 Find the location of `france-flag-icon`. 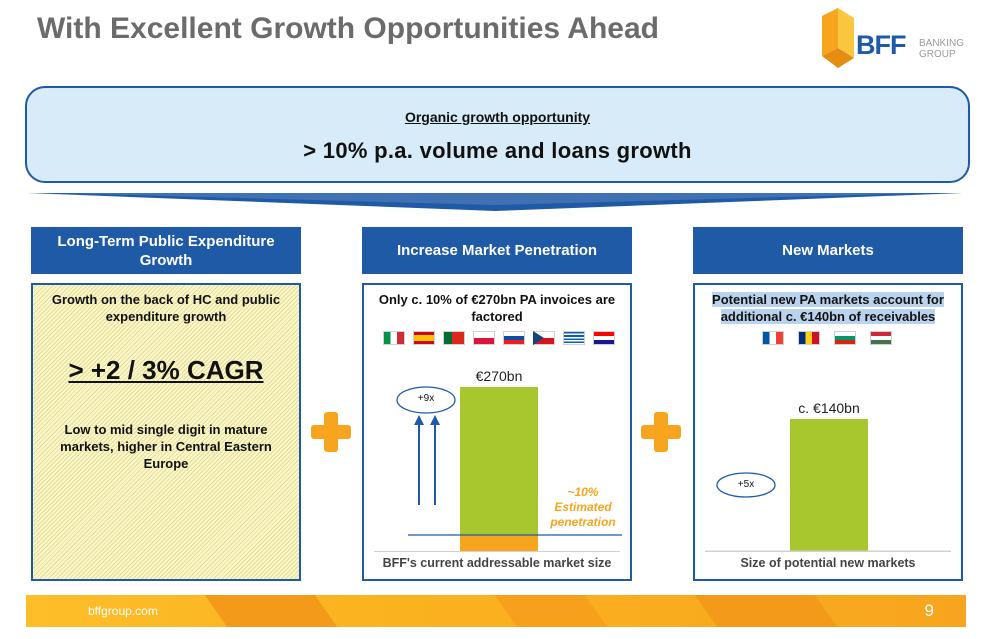

france-flag-icon is located at coordinates (773, 338).